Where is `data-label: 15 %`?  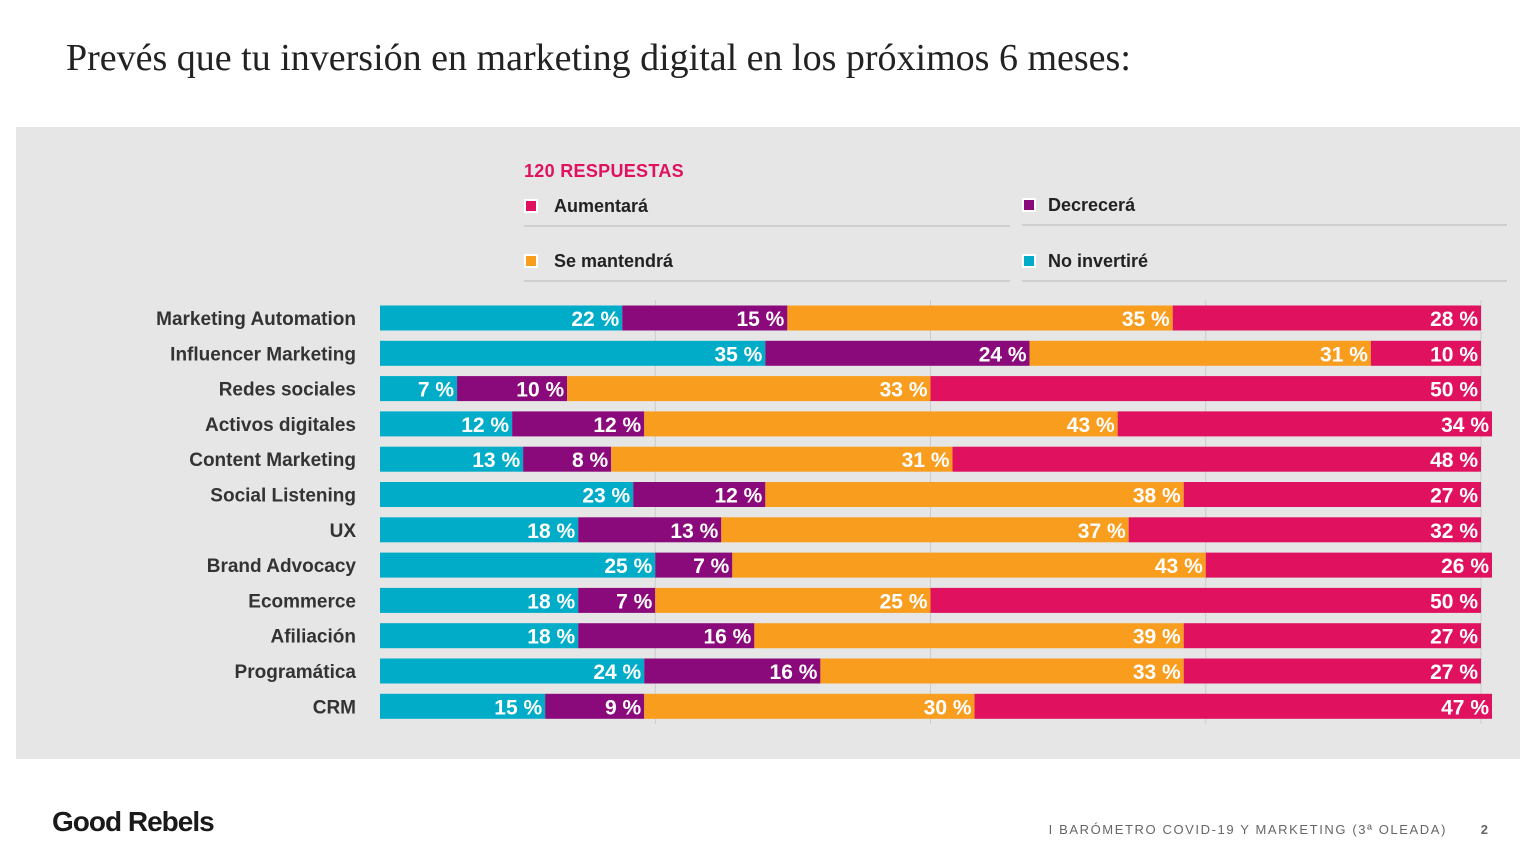
data-label: 15 % is located at coordinates (518, 707).